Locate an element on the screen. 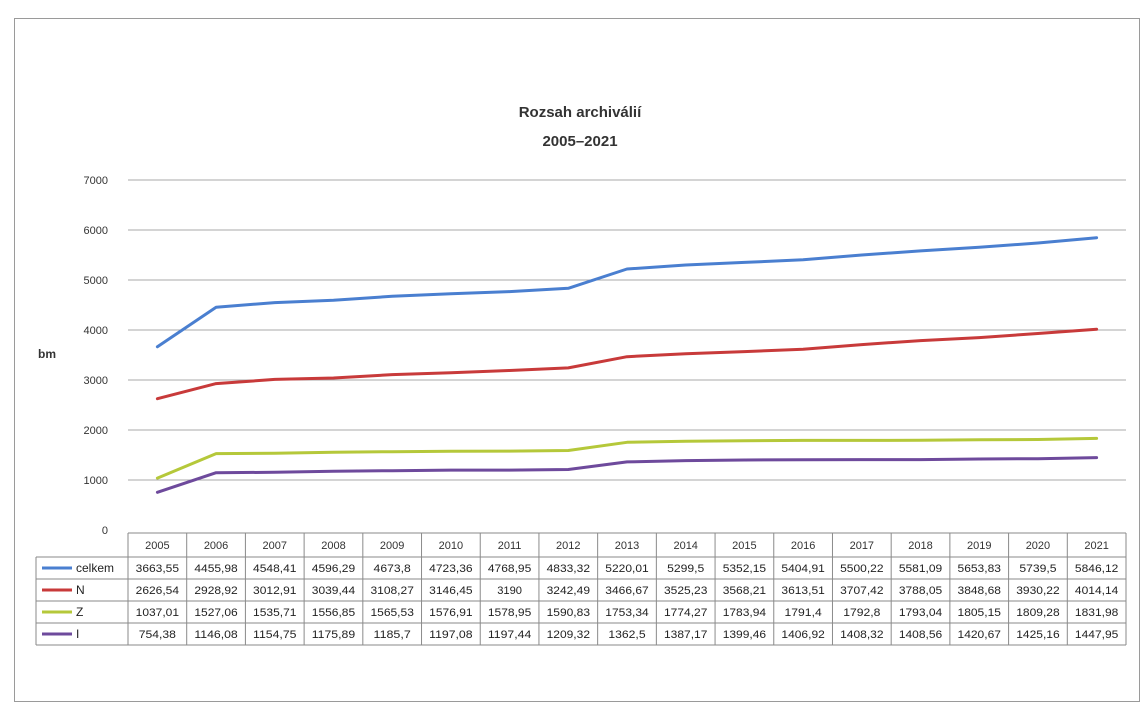 This screenshot has width=1145, height=710. data-label: 1408,56 is located at coordinates (920, 635).